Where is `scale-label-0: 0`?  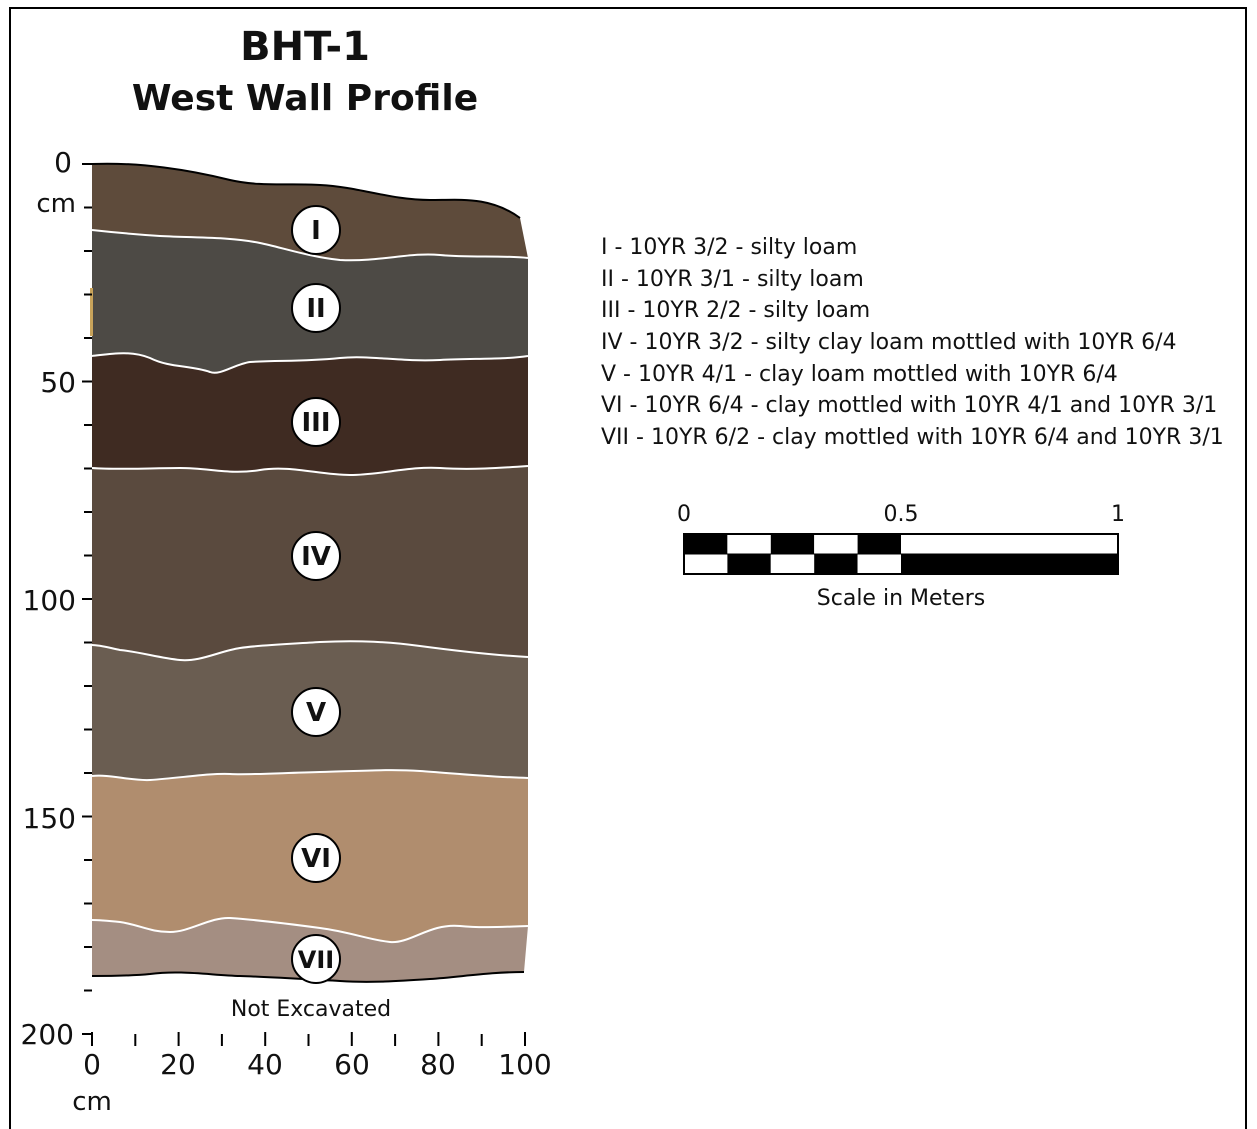
scale-label-0: 0 is located at coordinates (684, 514).